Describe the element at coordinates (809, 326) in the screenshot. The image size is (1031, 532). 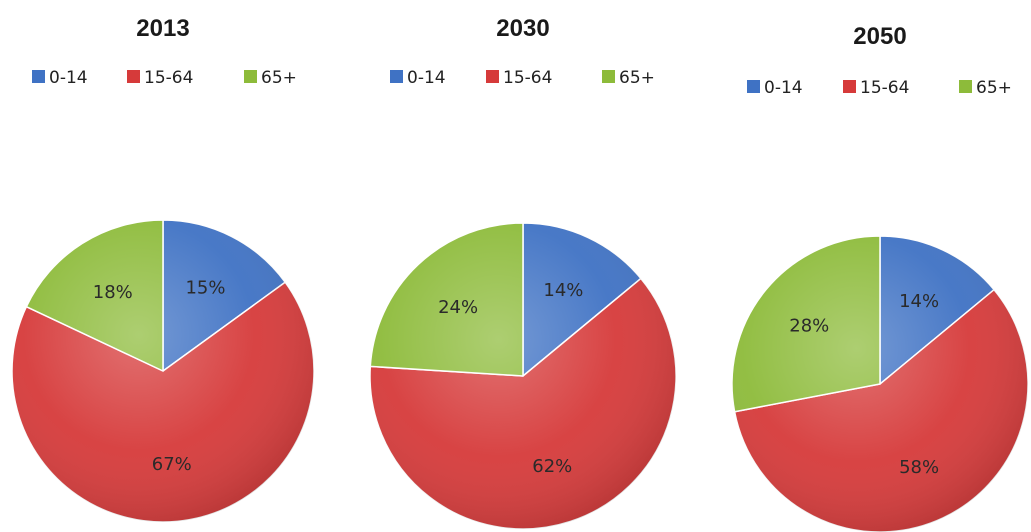
I see `data-label-65-plus: 28%` at that location.